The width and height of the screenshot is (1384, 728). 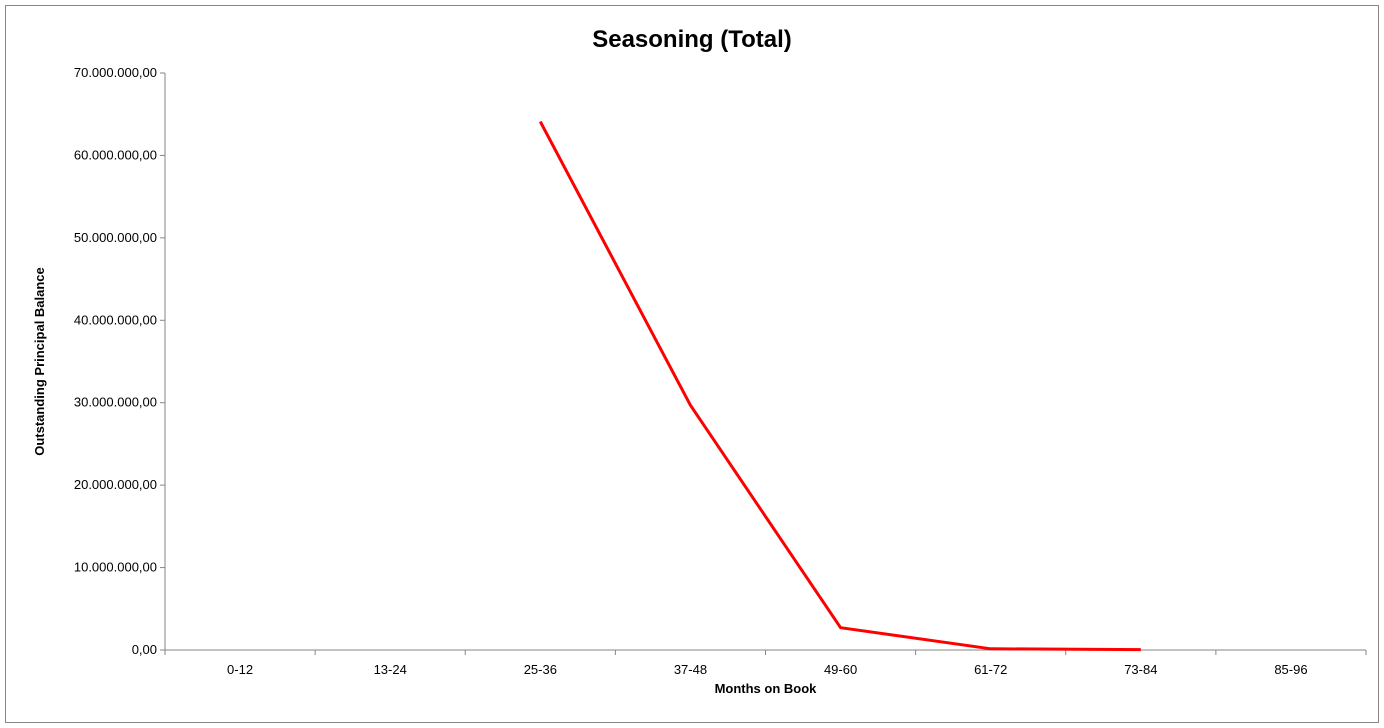 I want to click on x-tick-label: 25-36, so click(x=540, y=669).